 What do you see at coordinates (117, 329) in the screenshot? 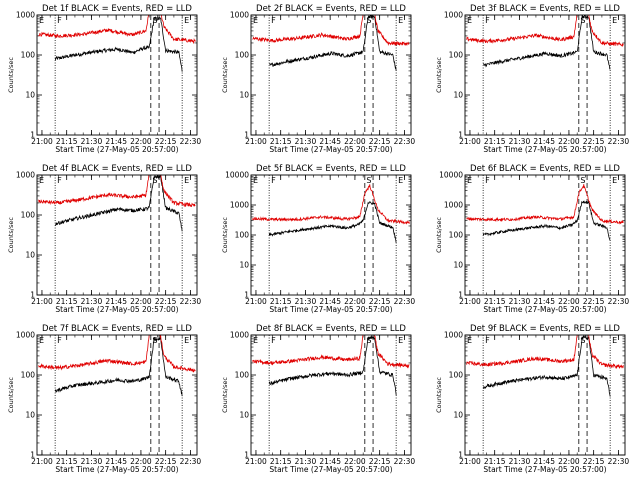
I see `chart-title: Det 7f BLACK = Events, RED = LLD` at bounding box center [117, 329].